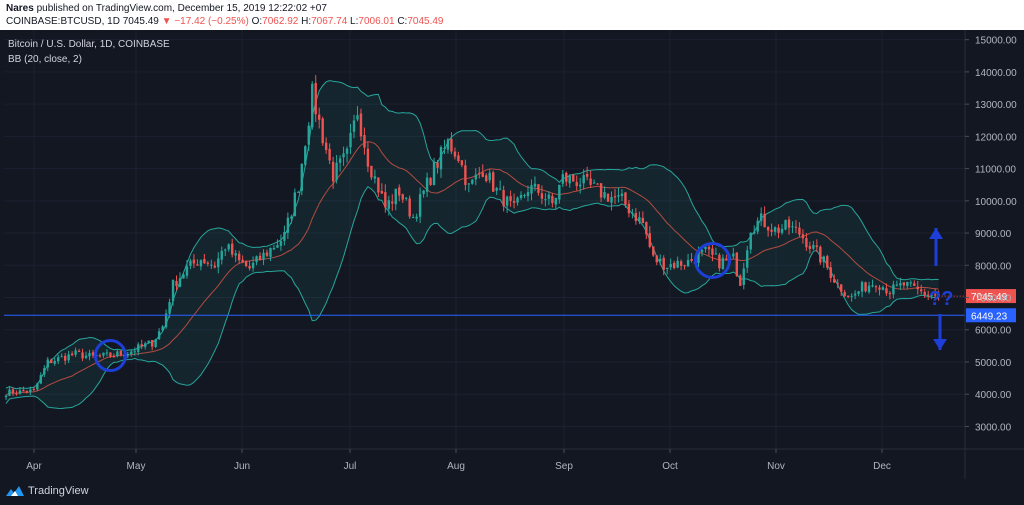 Image resolution: width=1024 pixels, height=505 pixels. What do you see at coordinates (63, 21) in the screenshot?
I see `symbol-label: COINBASE:BTCUSD, 1D` at bounding box center [63, 21].